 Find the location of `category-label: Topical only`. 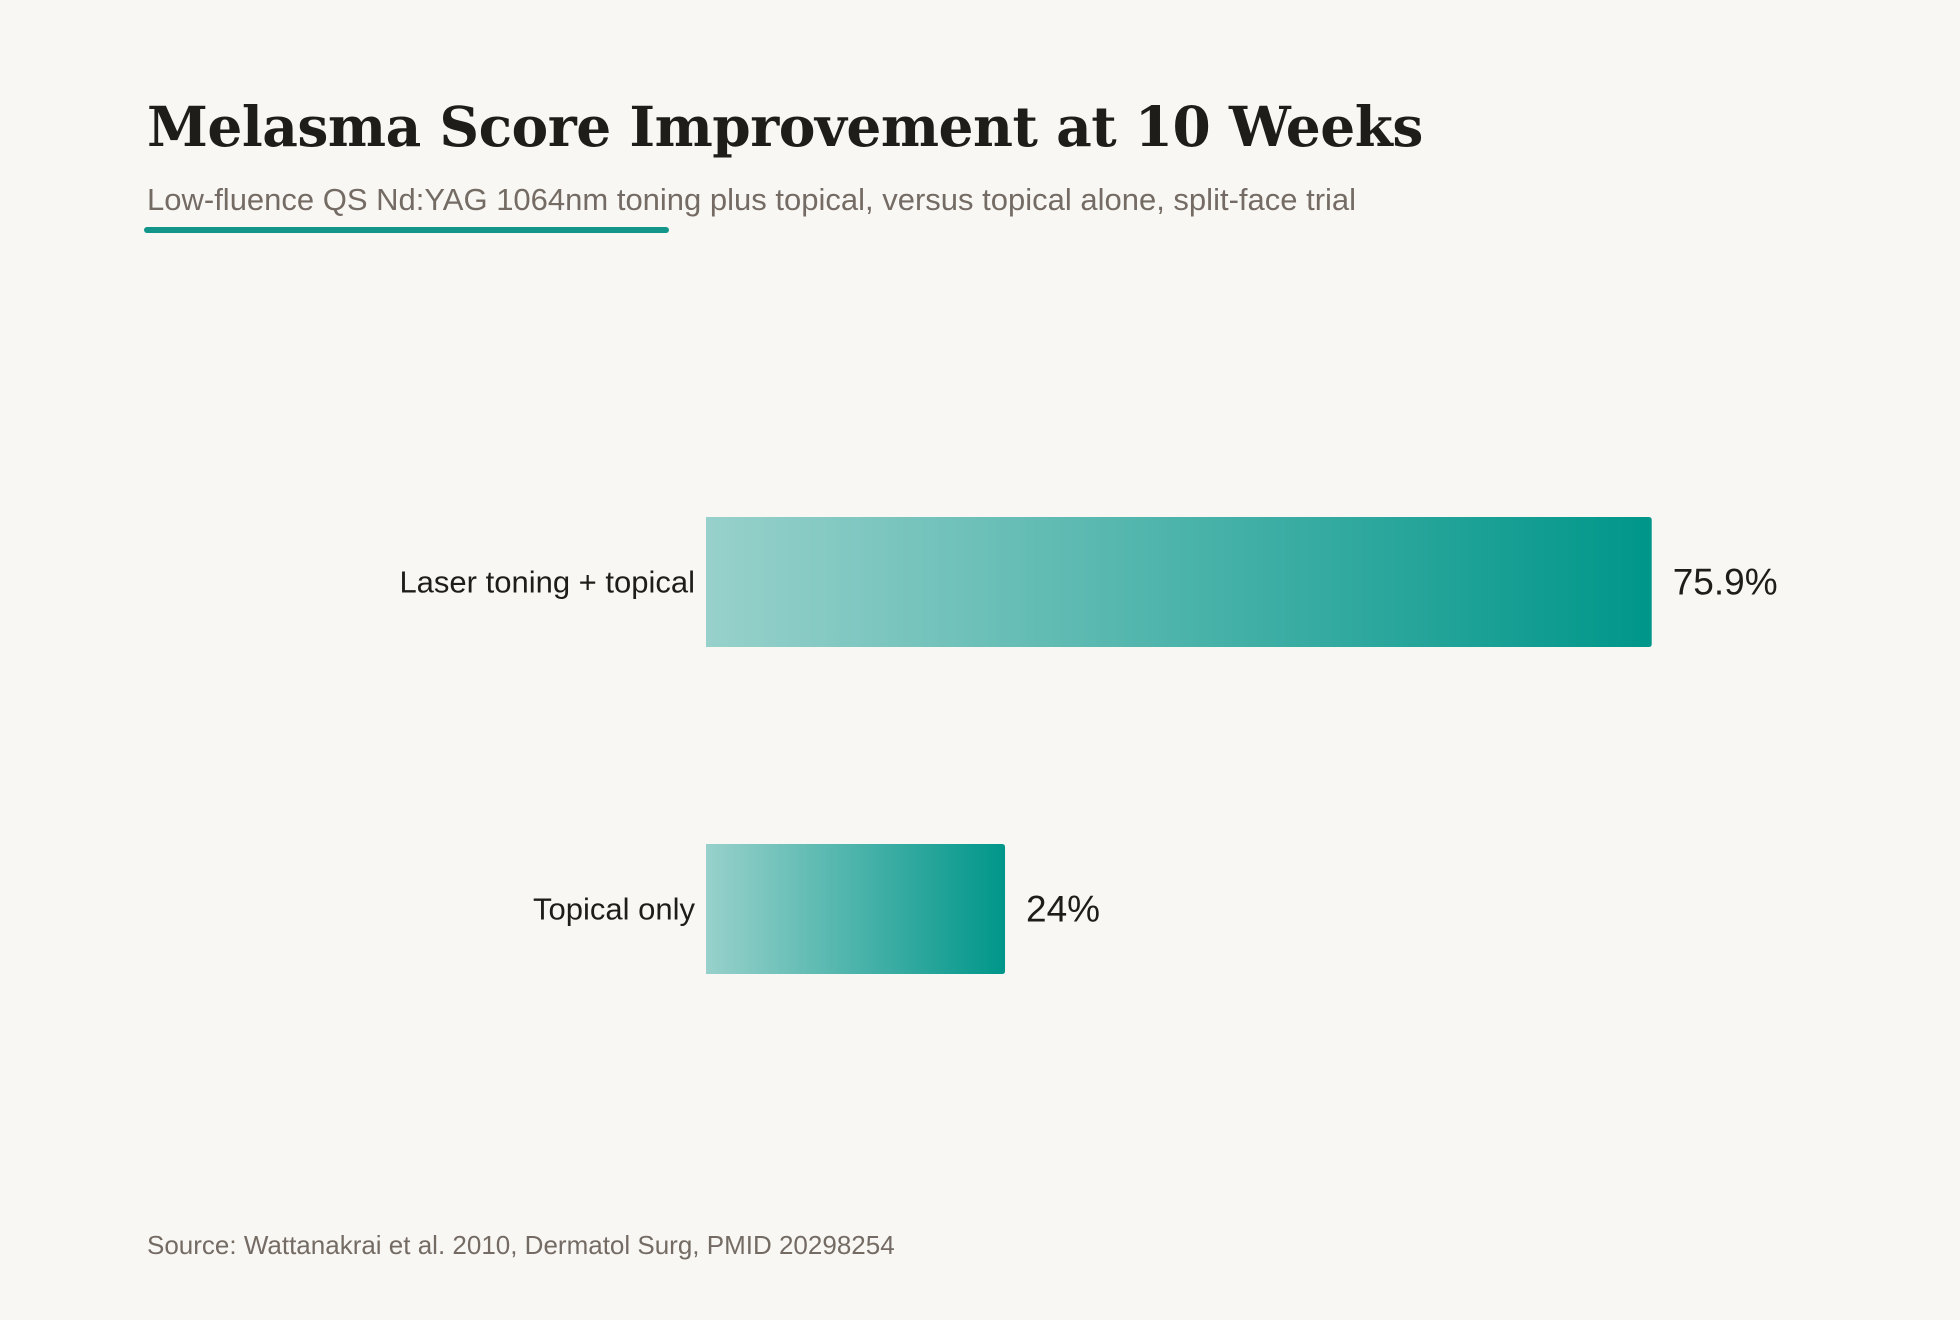

category-label: Topical only is located at coordinates (614, 909).